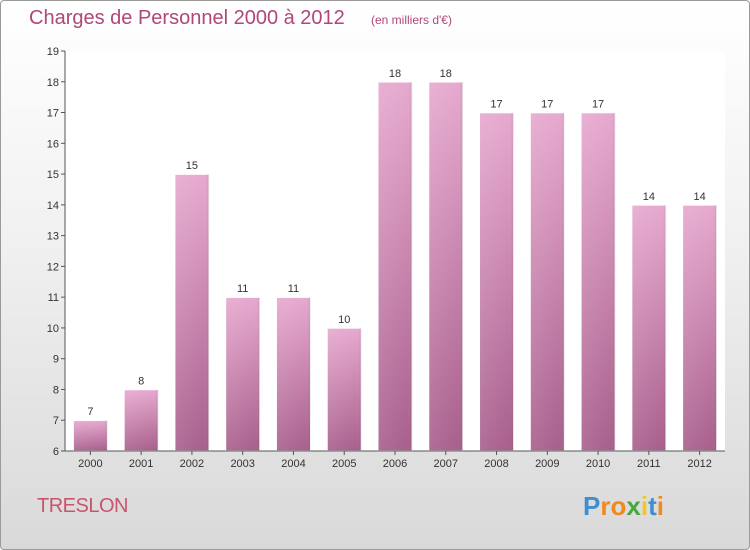  What do you see at coordinates (496, 464) in the screenshot?
I see `x-tick-label-2008: 2008` at bounding box center [496, 464].